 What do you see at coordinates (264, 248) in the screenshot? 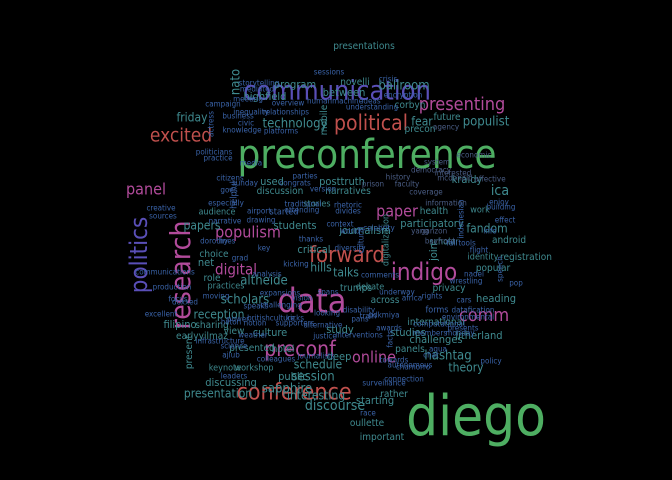
I see `cloud-word-key: key` at bounding box center [264, 248].